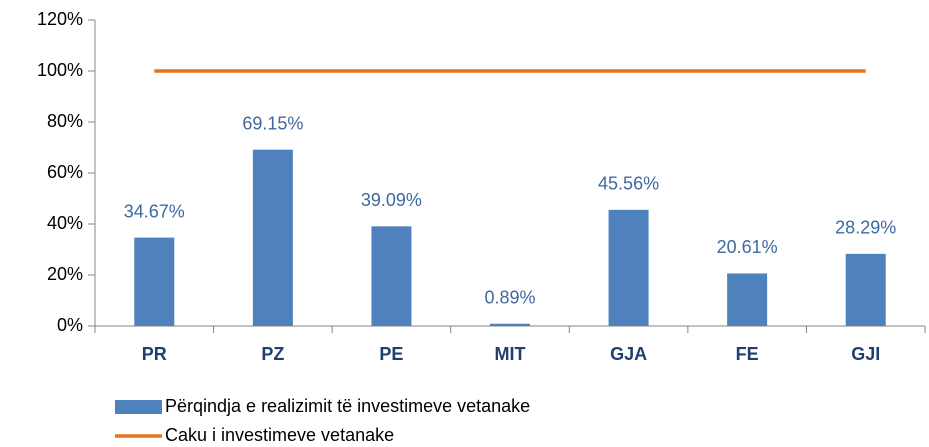 The width and height of the screenshot is (929, 447). What do you see at coordinates (747, 247) in the screenshot?
I see `data-label: 20.61%` at bounding box center [747, 247].